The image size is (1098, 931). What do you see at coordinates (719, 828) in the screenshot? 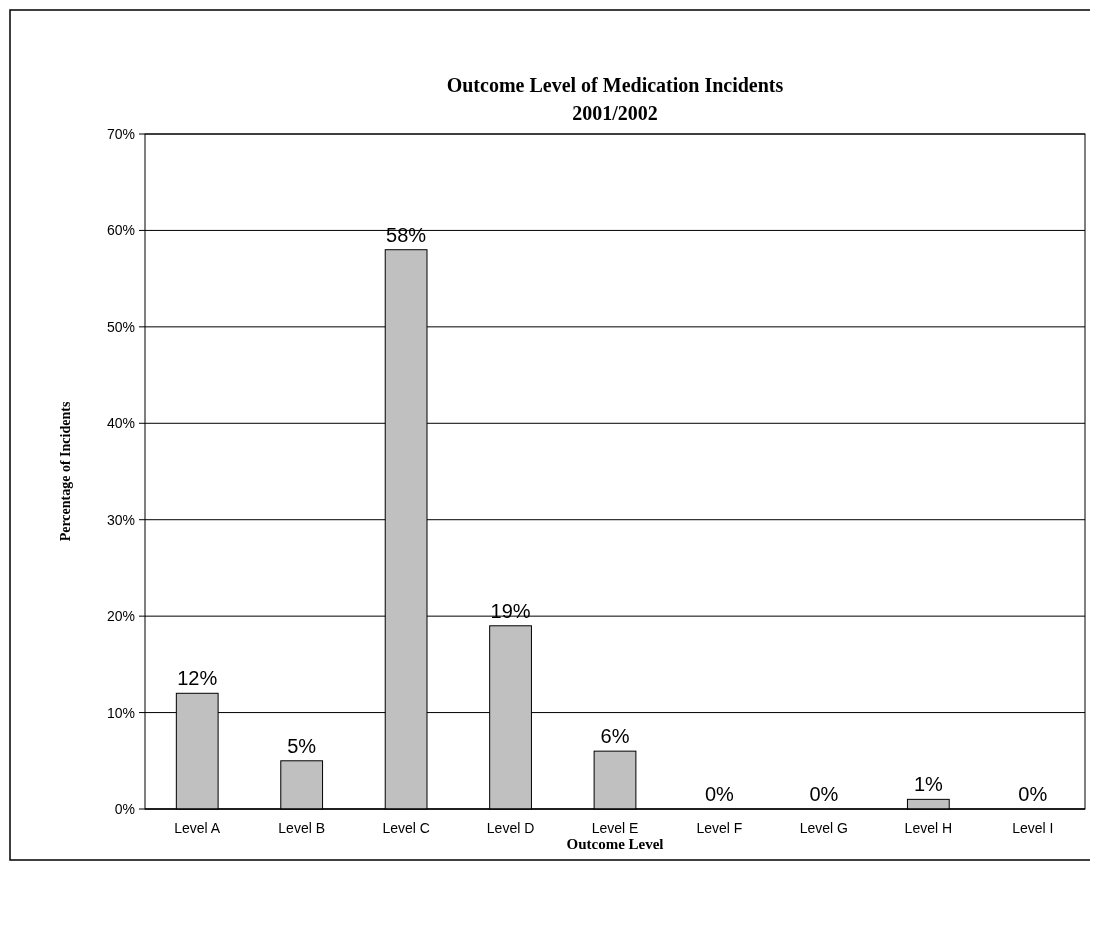
I see `x-tick-label: Level F` at bounding box center [719, 828].